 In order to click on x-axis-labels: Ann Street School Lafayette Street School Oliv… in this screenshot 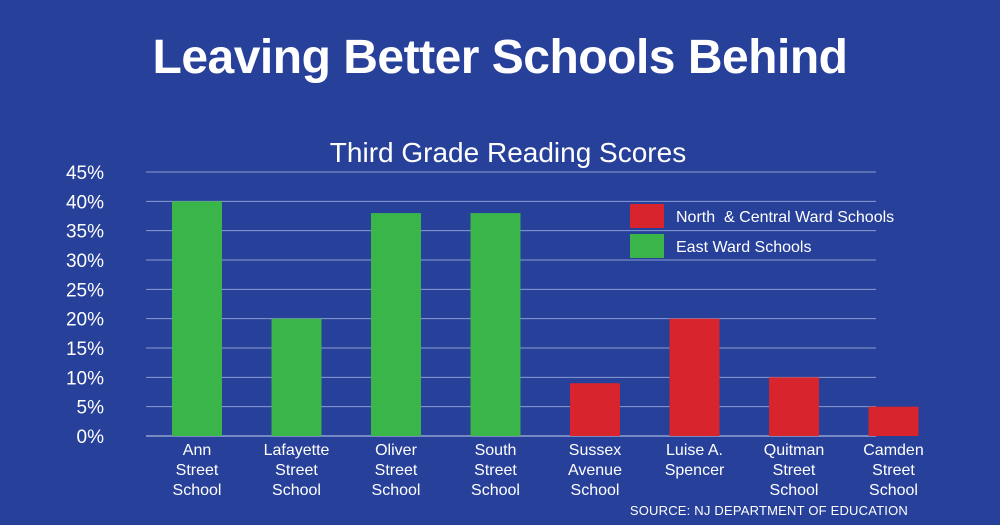, I will do `click(548, 470)`.